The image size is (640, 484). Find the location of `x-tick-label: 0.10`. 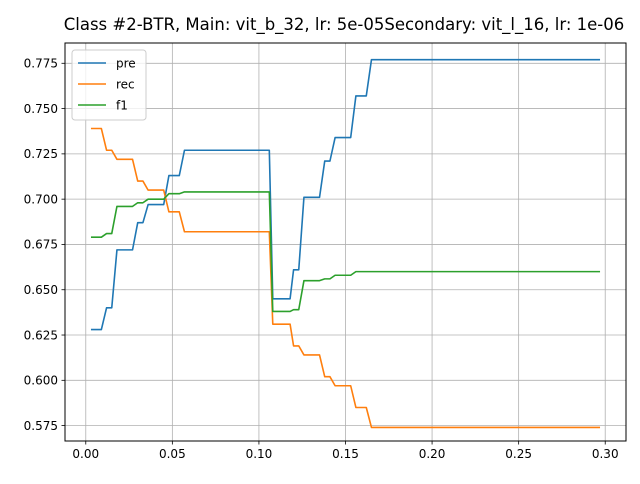

x-tick-label: 0.10 is located at coordinates (259, 454).